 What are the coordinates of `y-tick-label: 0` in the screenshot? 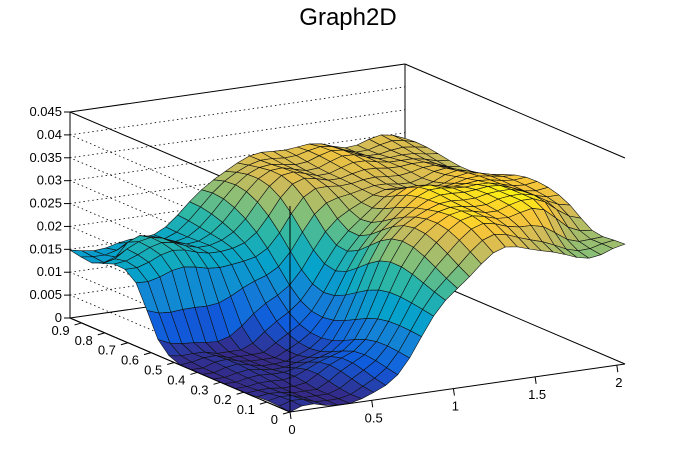 It's located at (274, 419).